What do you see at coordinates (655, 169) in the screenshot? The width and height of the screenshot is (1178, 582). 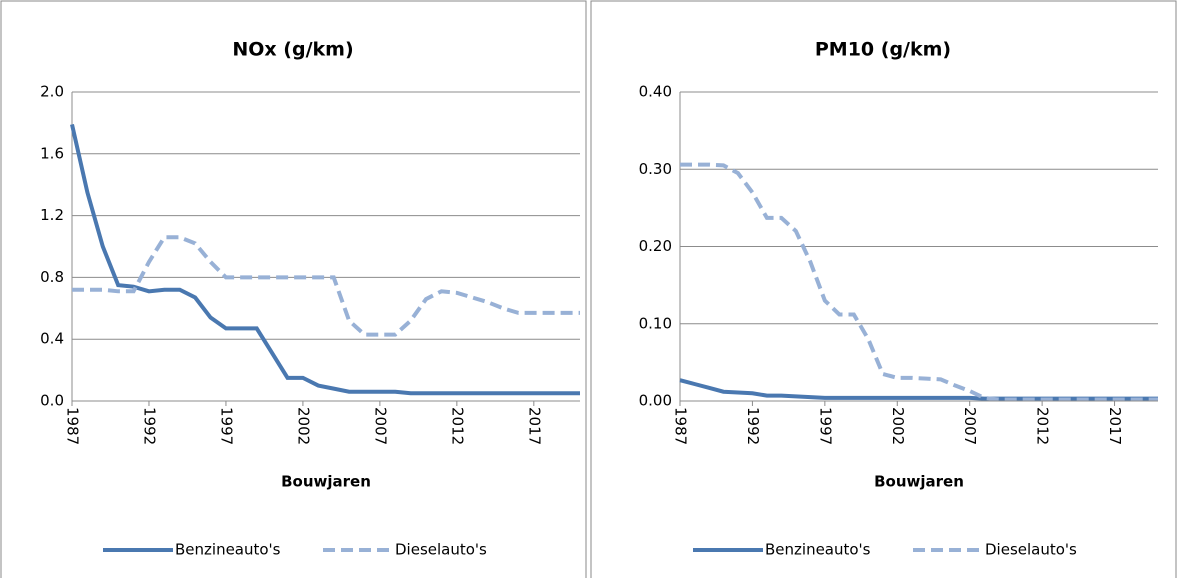 I see `y-tick-label: 0.30` at bounding box center [655, 169].